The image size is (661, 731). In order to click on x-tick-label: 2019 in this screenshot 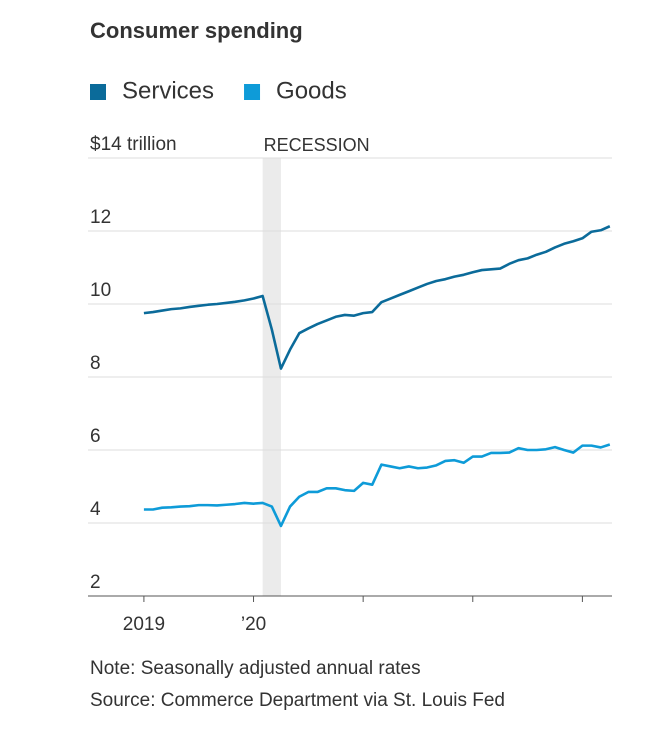, I will do `click(144, 624)`.